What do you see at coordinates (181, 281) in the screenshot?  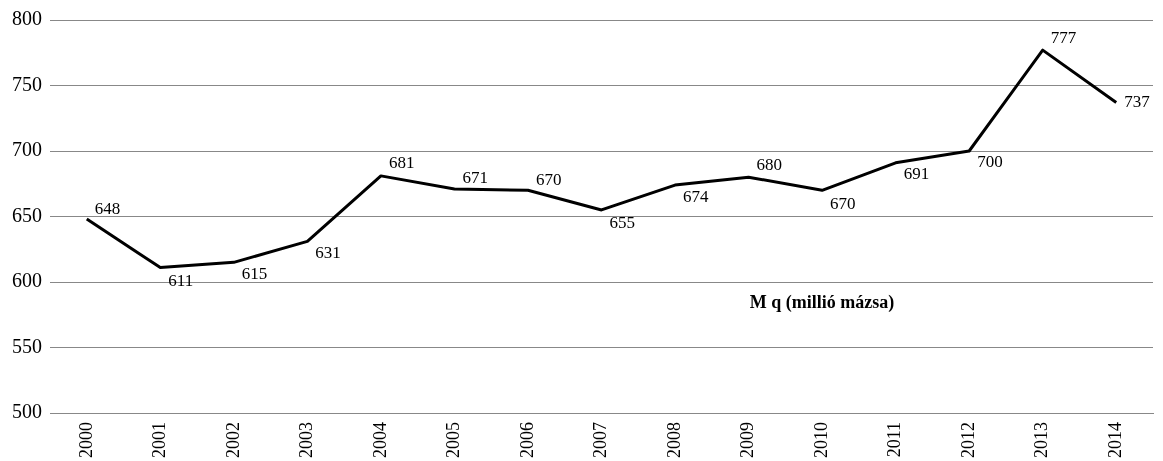 I see `data-label: 611` at bounding box center [181, 281].